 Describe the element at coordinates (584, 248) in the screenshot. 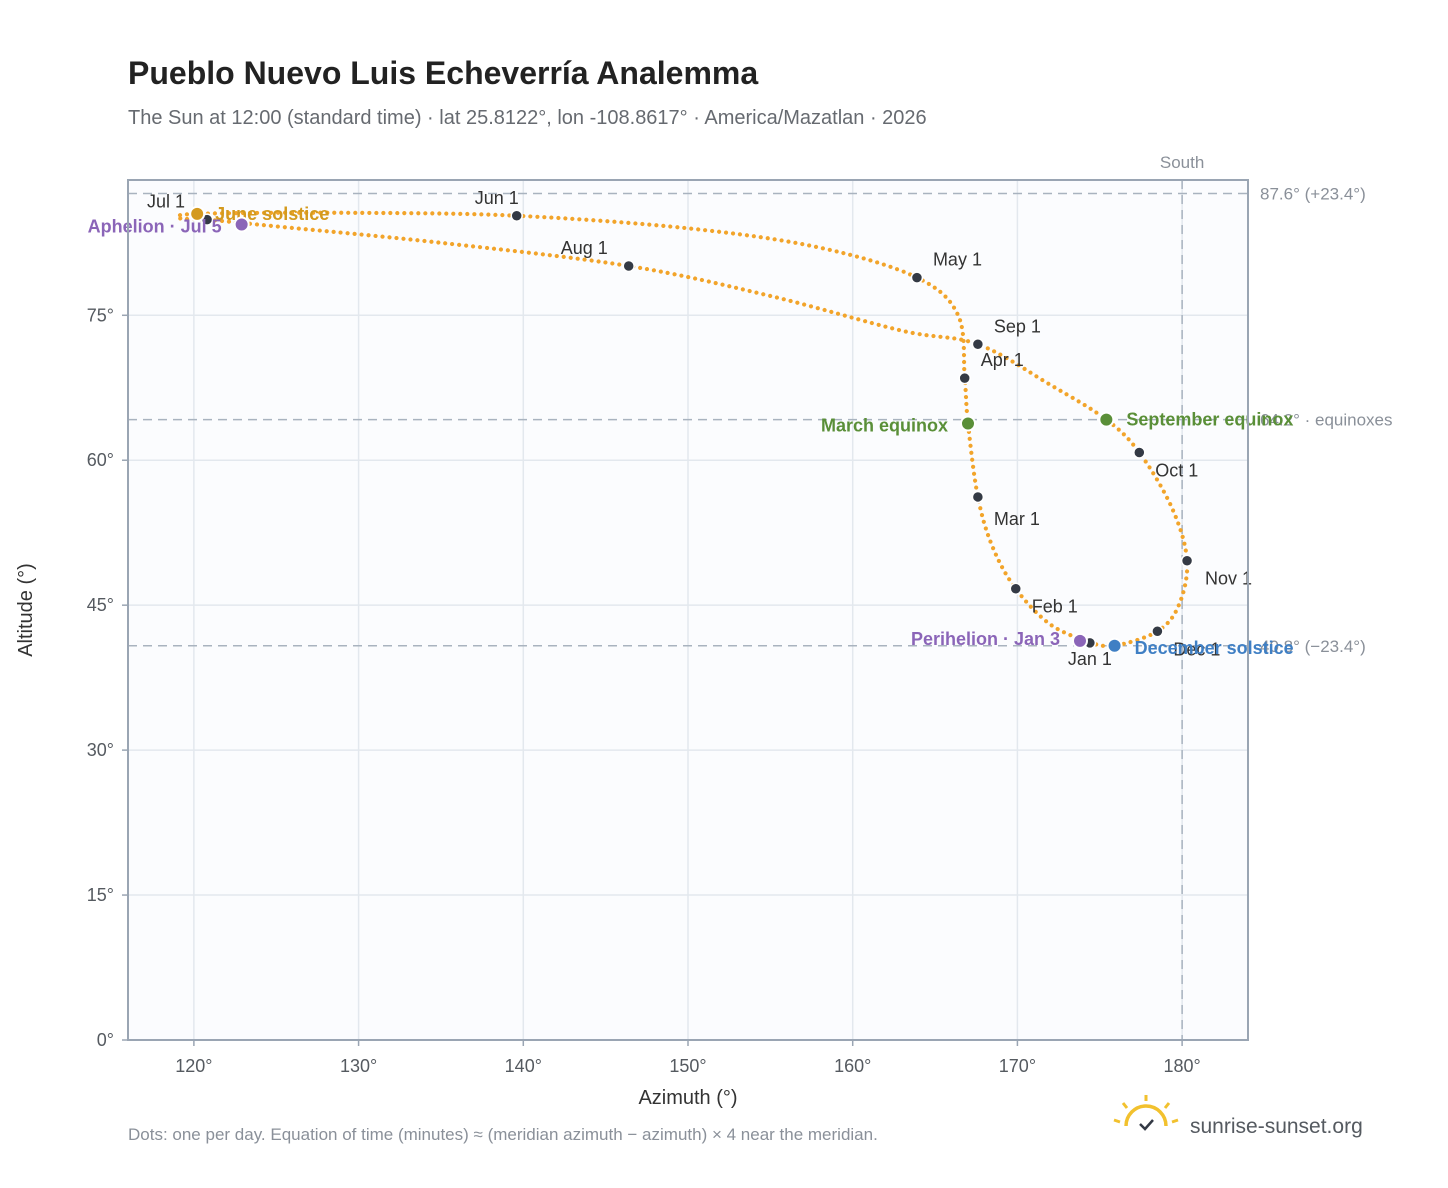

I see `month-label: Aug 1` at that location.